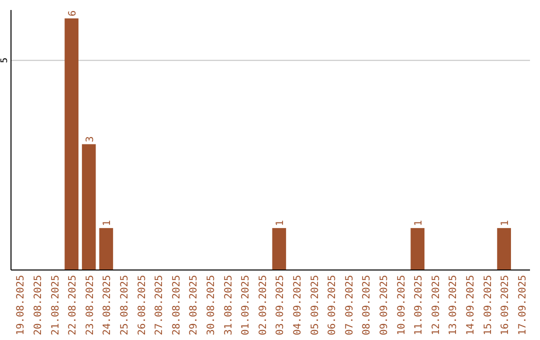 This screenshot has height=340, width=540. Describe the element at coordinates (280, 305) in the screenshot. I see `x-tick-label: 03.09.2025` at that location.